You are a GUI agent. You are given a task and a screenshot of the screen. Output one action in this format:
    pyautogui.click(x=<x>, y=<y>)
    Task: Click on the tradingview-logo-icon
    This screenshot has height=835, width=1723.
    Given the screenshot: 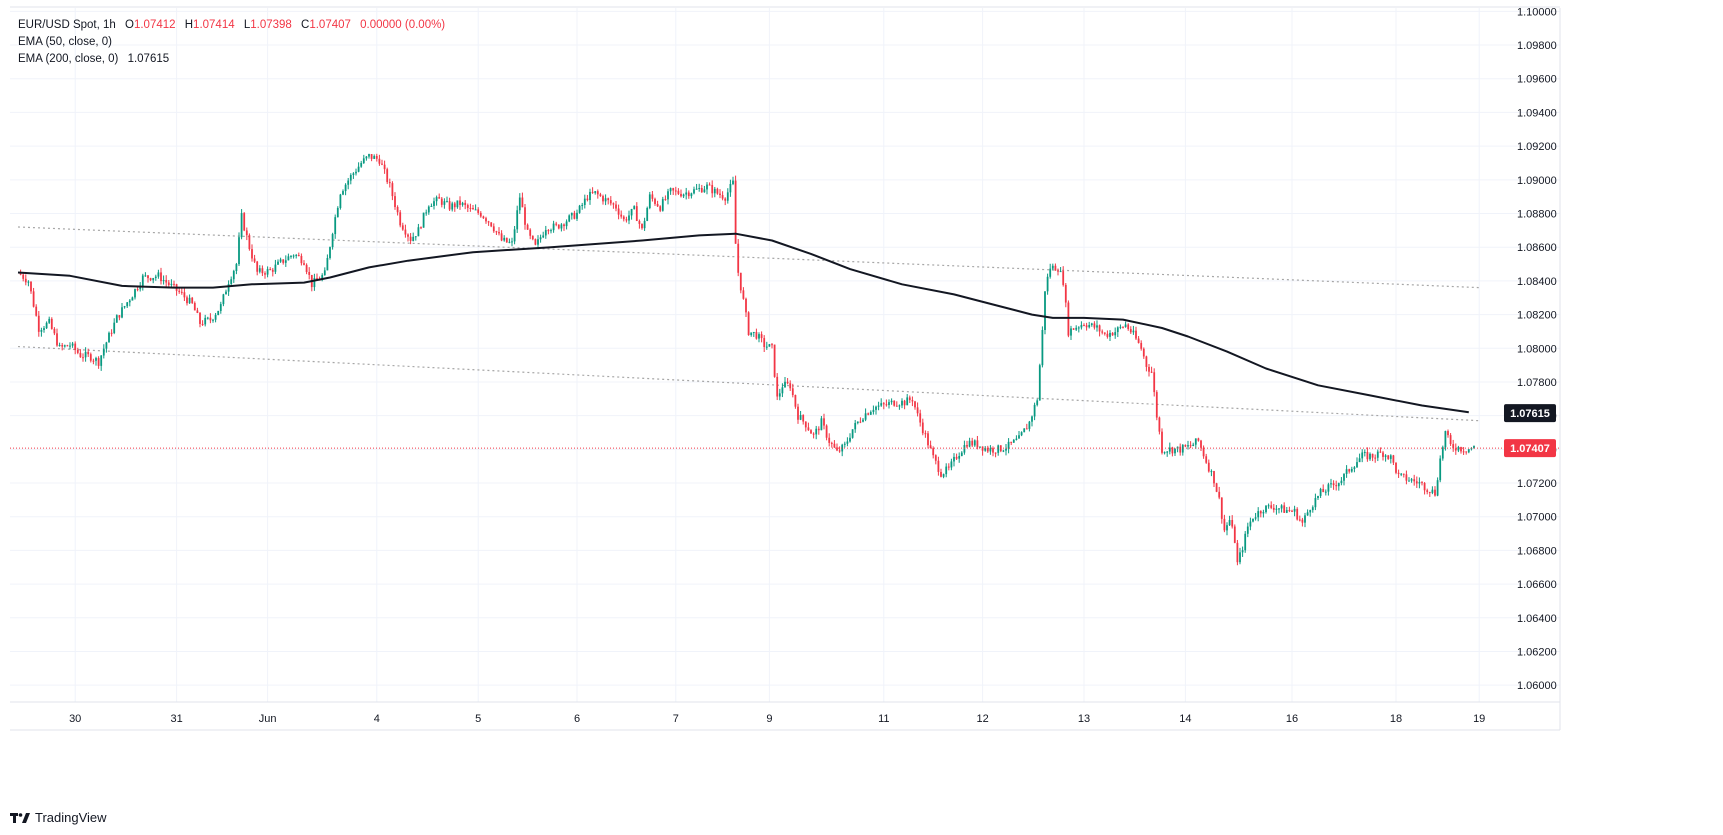 What is the action you would take?
    pyautogui.click(x=20, y=818)
    